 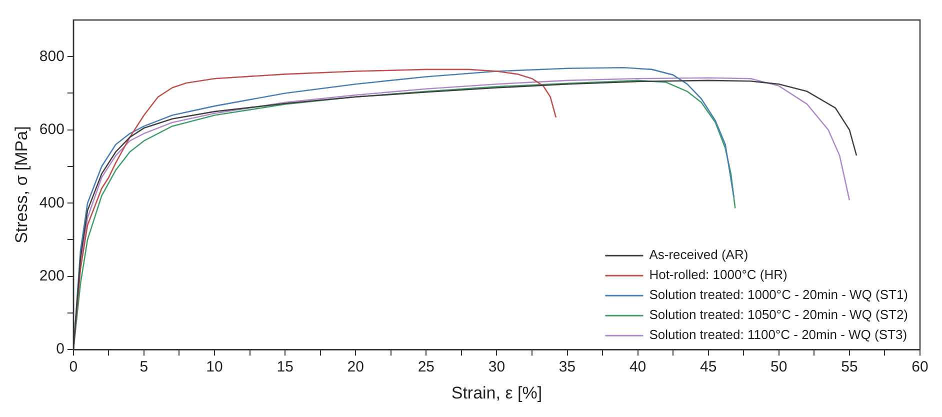 I want to click on legend-label: Solution treated: 1050°C - 20min - WQ (ST2), so click(x=778, y=314).